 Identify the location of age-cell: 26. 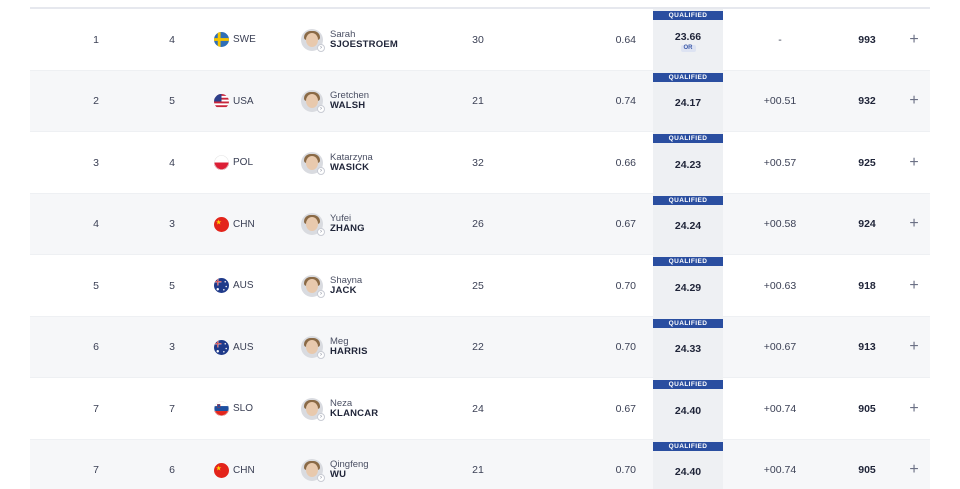
(478, 224).